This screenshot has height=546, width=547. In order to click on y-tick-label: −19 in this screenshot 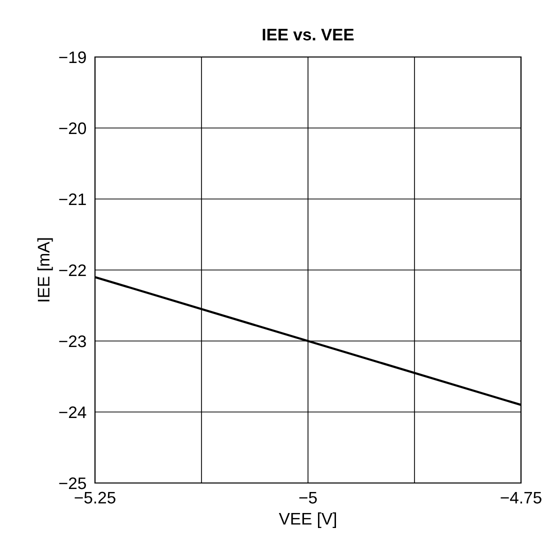, I will do `click(72, 57)`.